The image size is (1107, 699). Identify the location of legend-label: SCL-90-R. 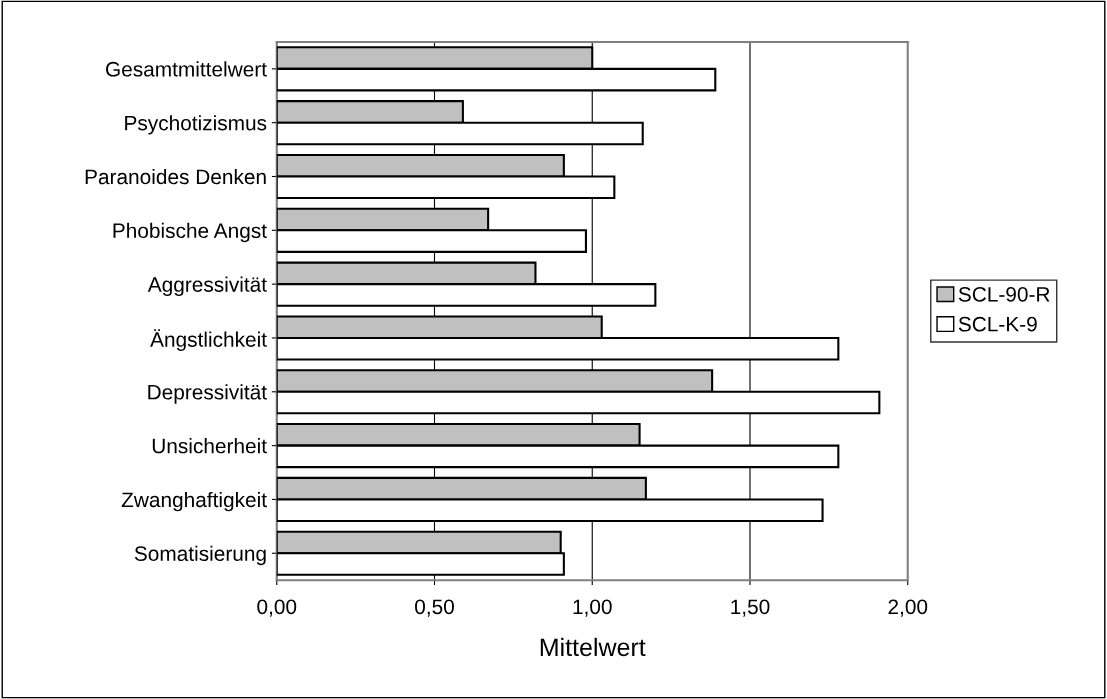
(1004, 294).